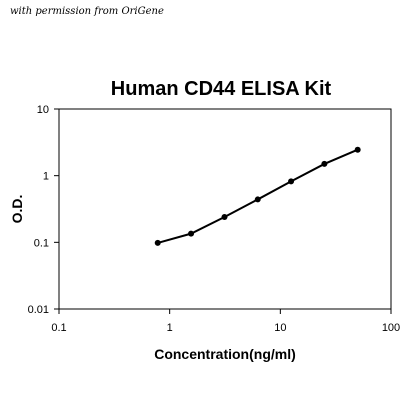 The image size is (420, 420). Describe the element at coordinates (87, 11) in the screenshot. I see `permission-note: with permission from OriGene` at that location.